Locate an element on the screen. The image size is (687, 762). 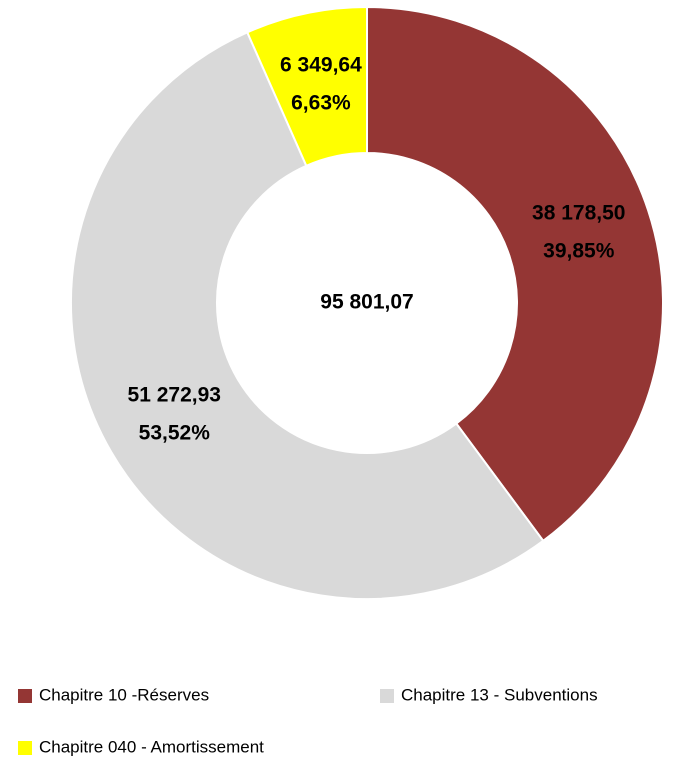
legend-label: Chapitre 040 - Amortissement is located at coordinates (151, 746).